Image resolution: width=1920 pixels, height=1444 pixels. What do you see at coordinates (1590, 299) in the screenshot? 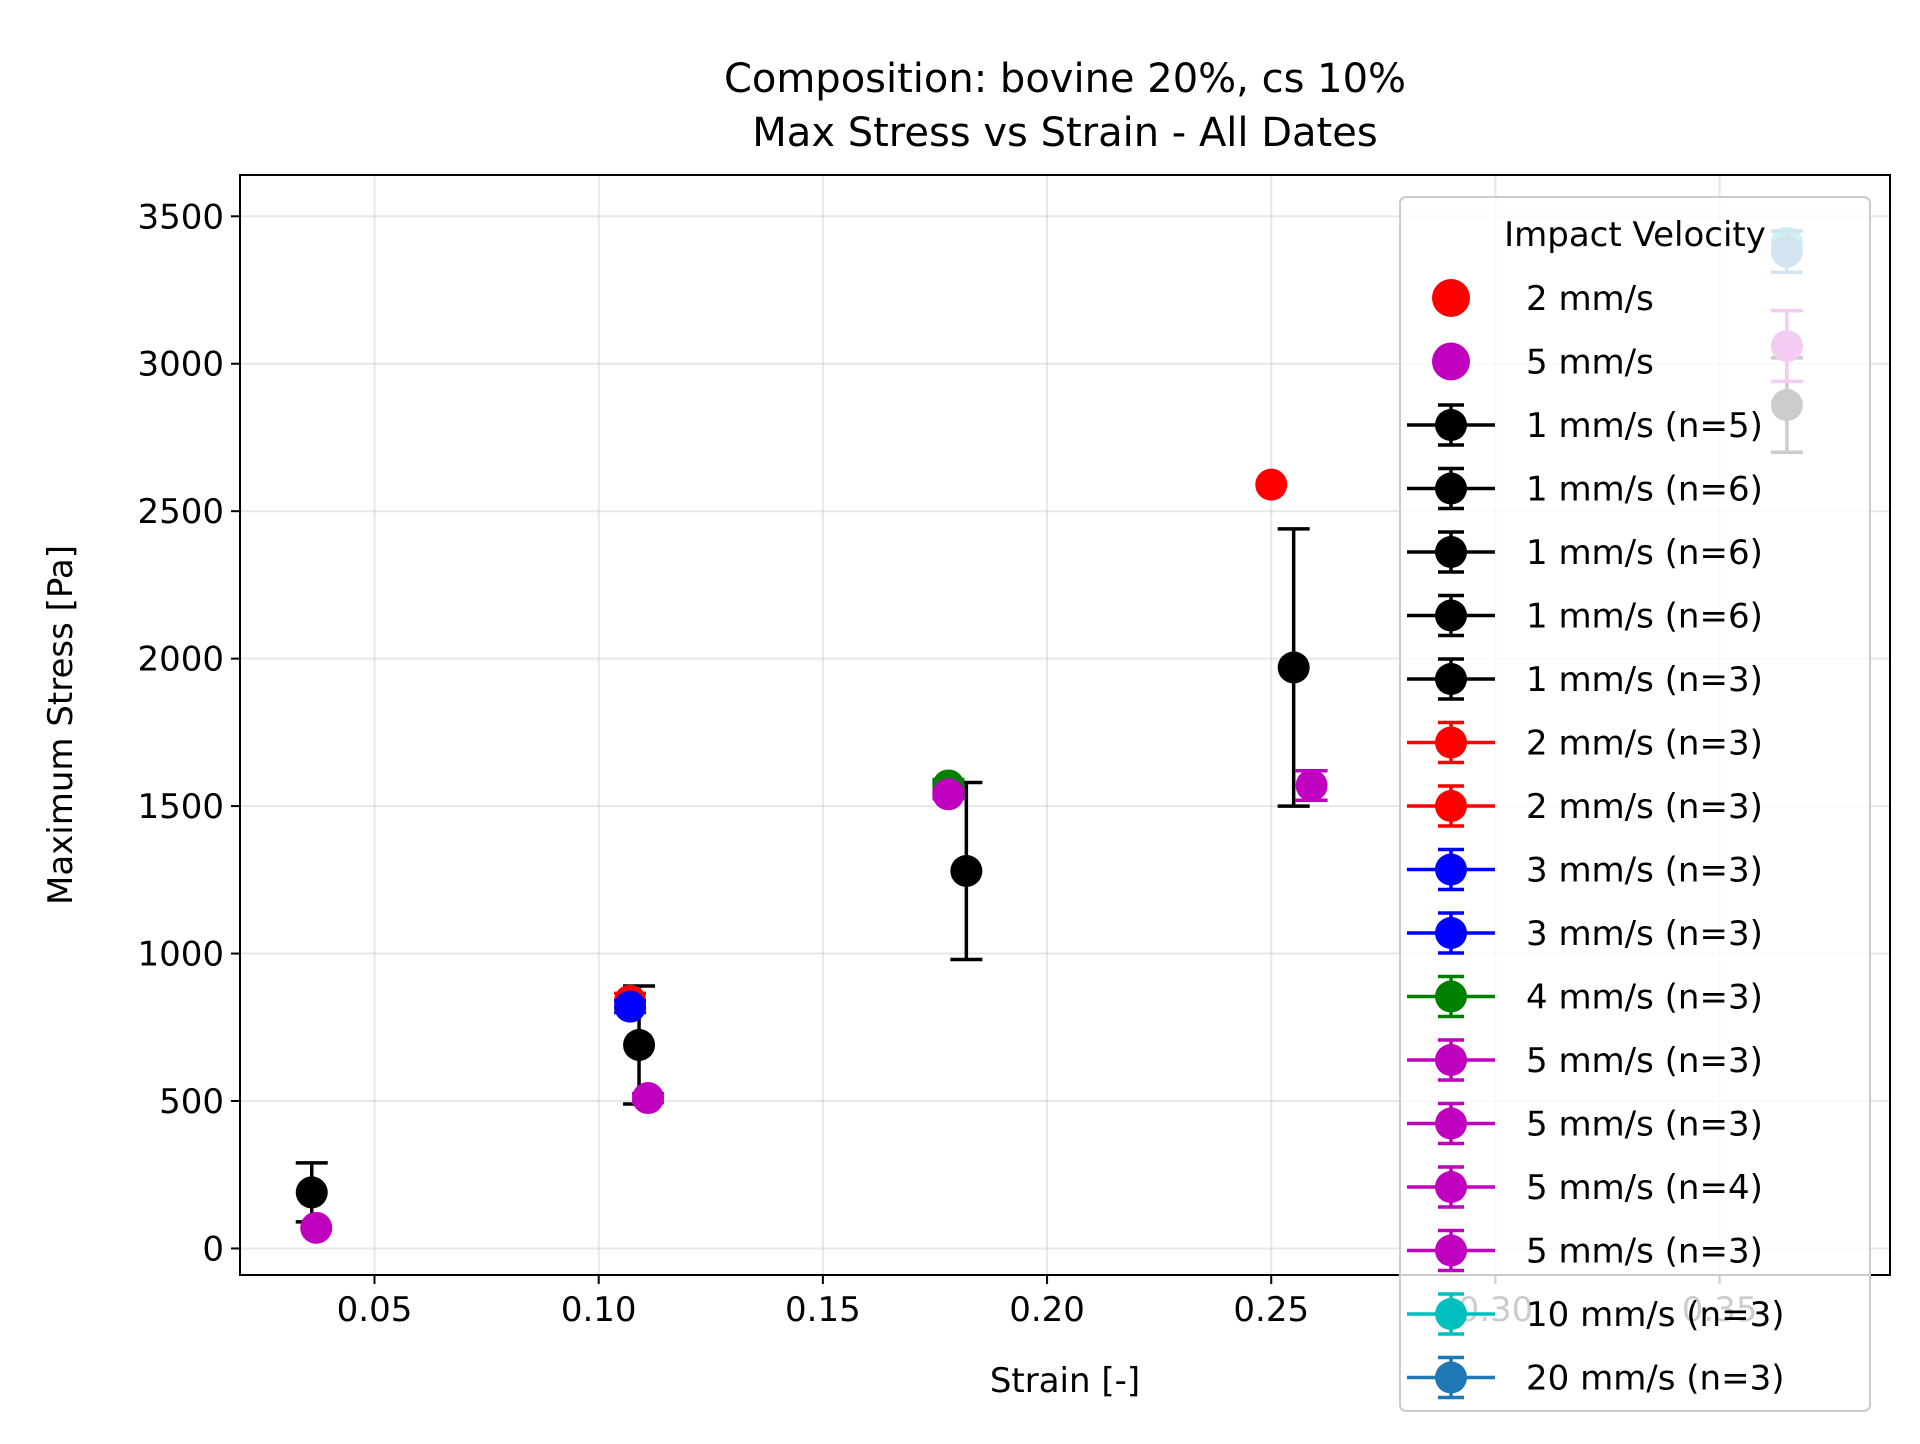
I see `legend-label: 2 mm/s` at bounding box center [1590, 299].